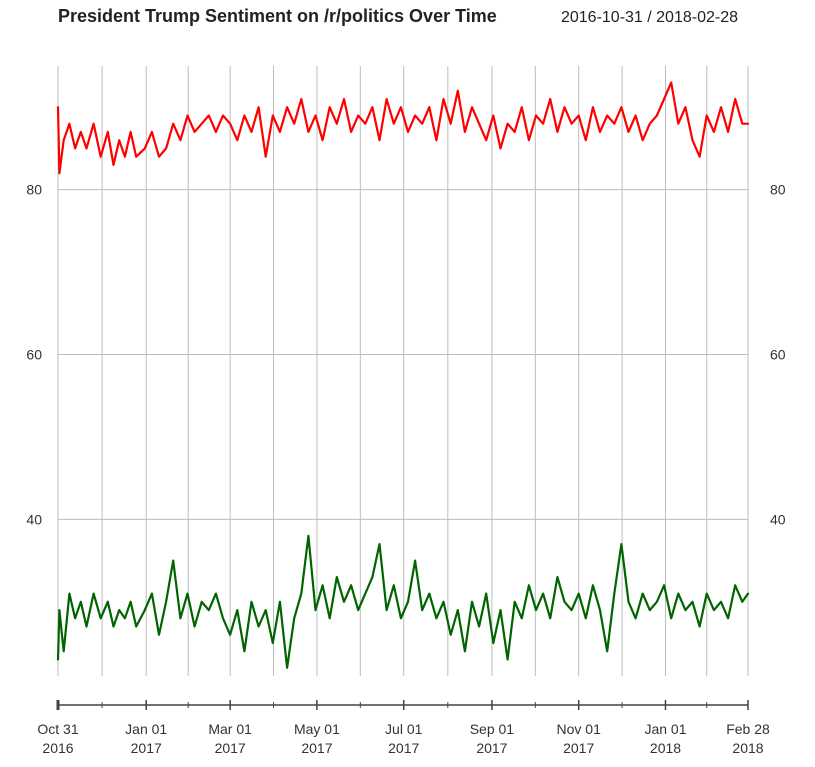  What do you see at coordinates (665, 729) in the screenshot?
I see `x-tick-label-month-7: Jan 01` at bounding box center [665, 729].